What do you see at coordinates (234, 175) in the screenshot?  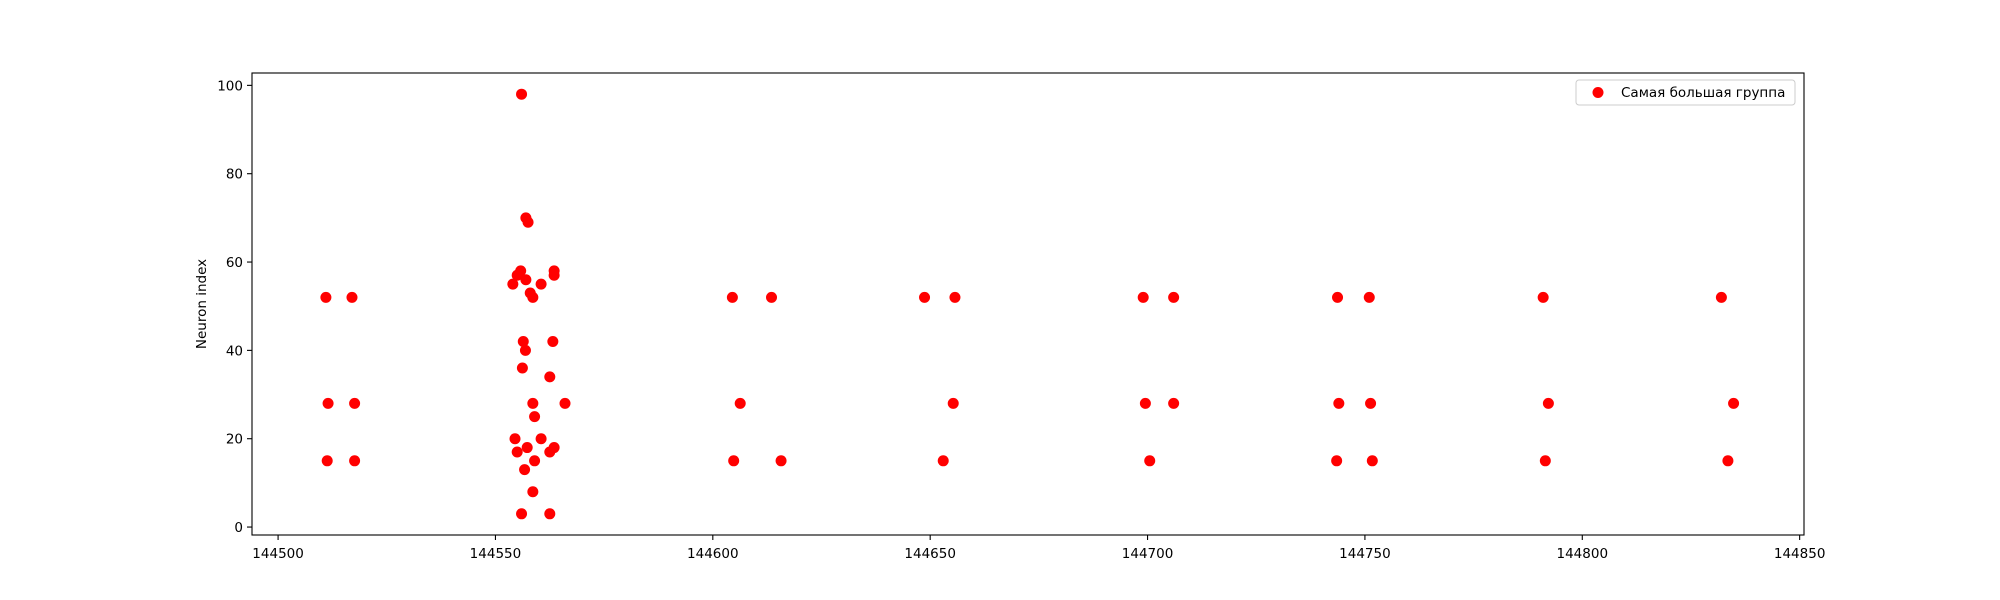 I see `y-tick-label-4: 80` at bounding box center [234, 175].